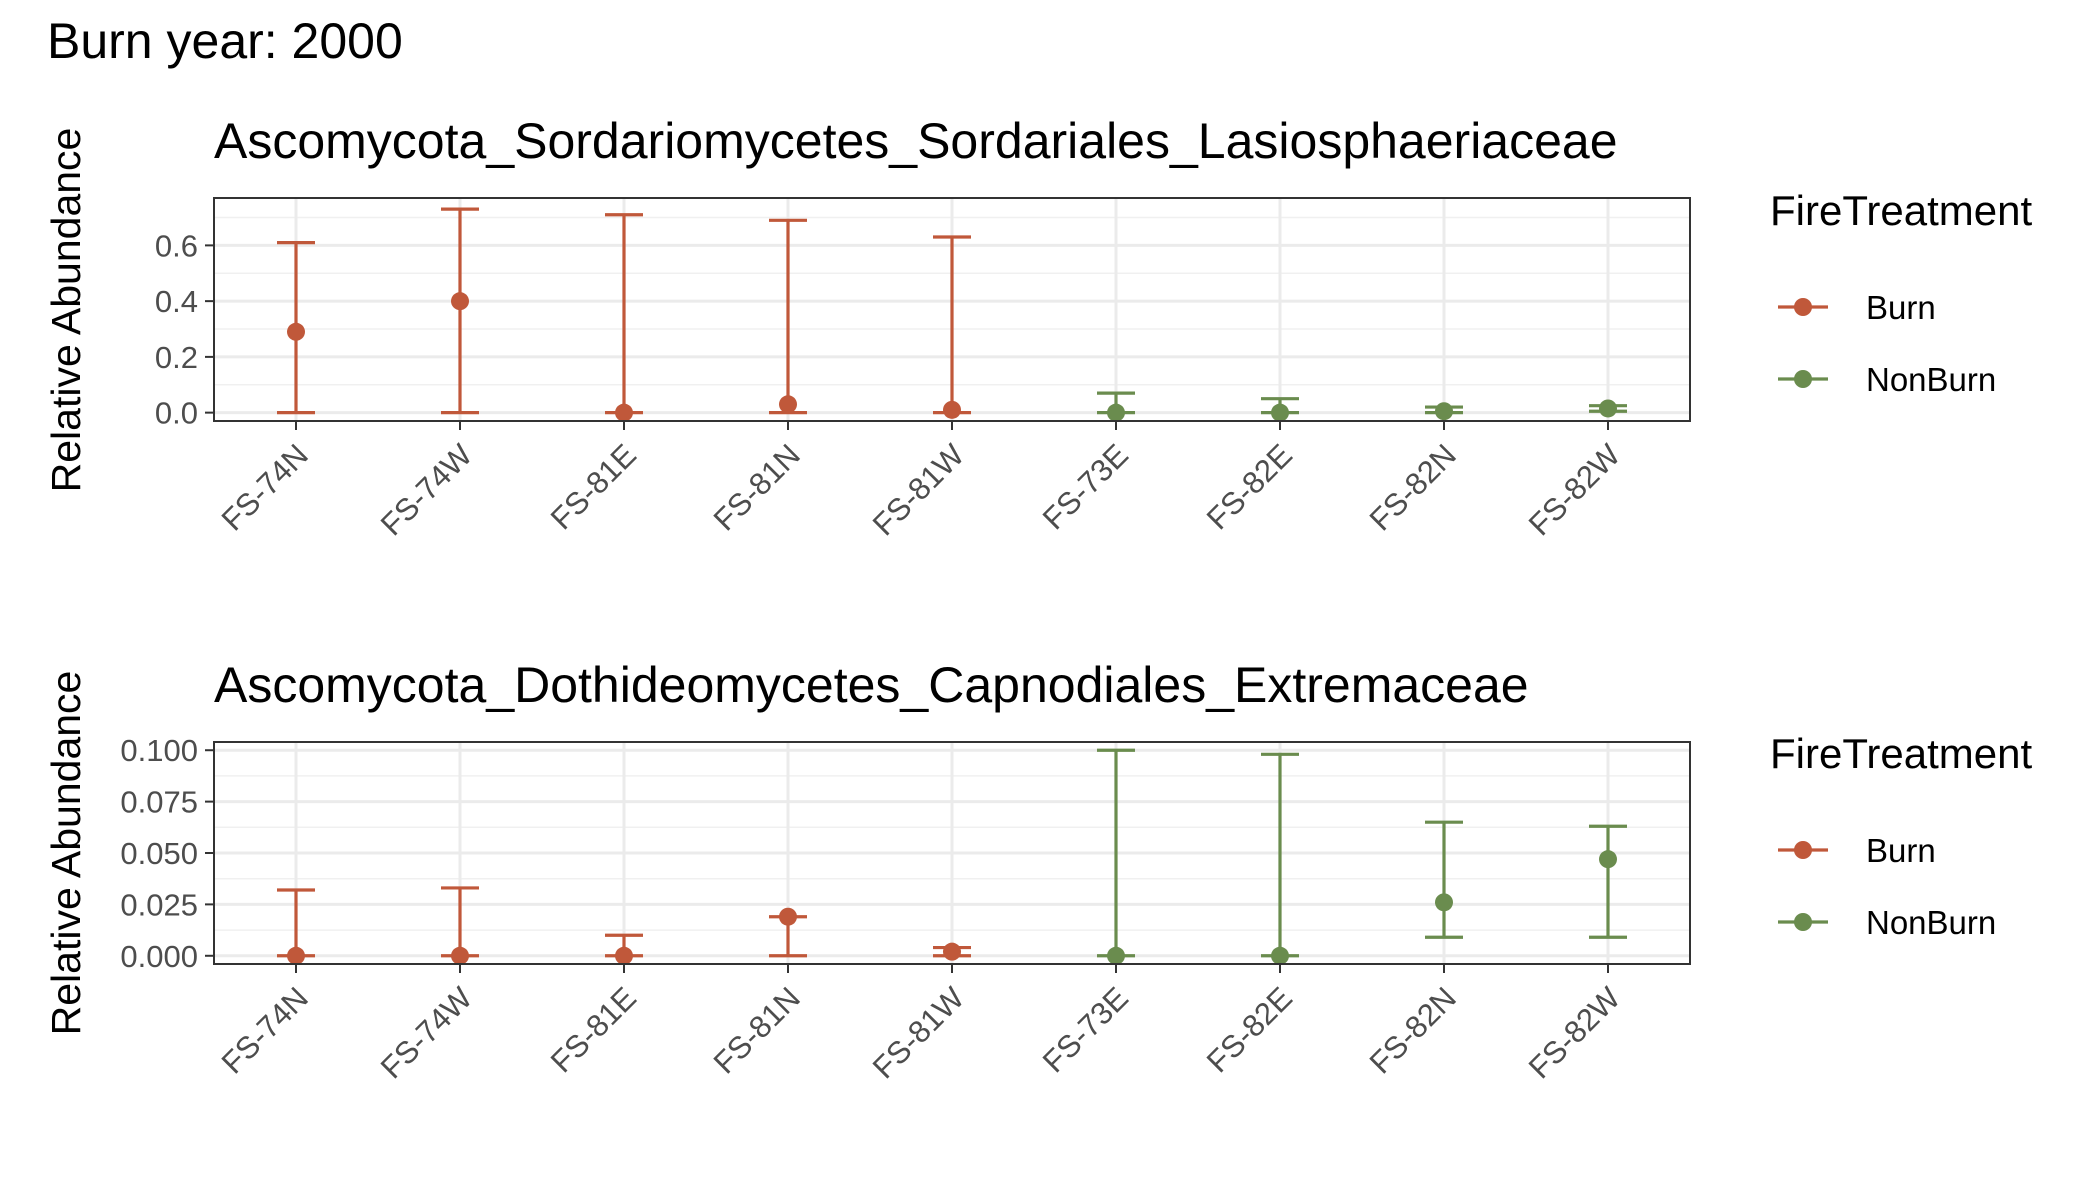 The height and width of the screenshot is (1200, 2100). I want to click on y-tick-label: 0.0, so click(176, 413).